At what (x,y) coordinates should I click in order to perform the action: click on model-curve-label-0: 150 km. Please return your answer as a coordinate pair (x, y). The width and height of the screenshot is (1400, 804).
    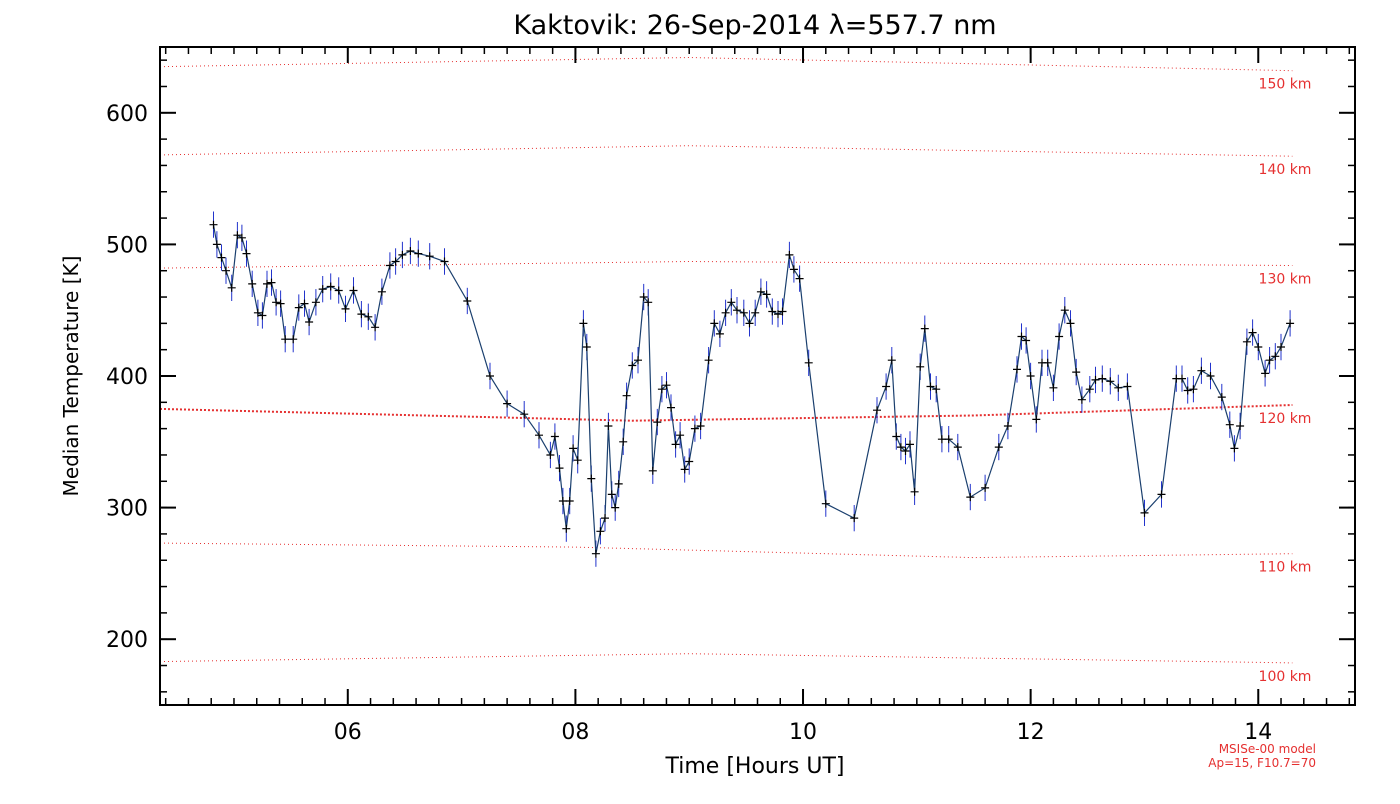
    Looking at the image, I should click on (1285, 85).